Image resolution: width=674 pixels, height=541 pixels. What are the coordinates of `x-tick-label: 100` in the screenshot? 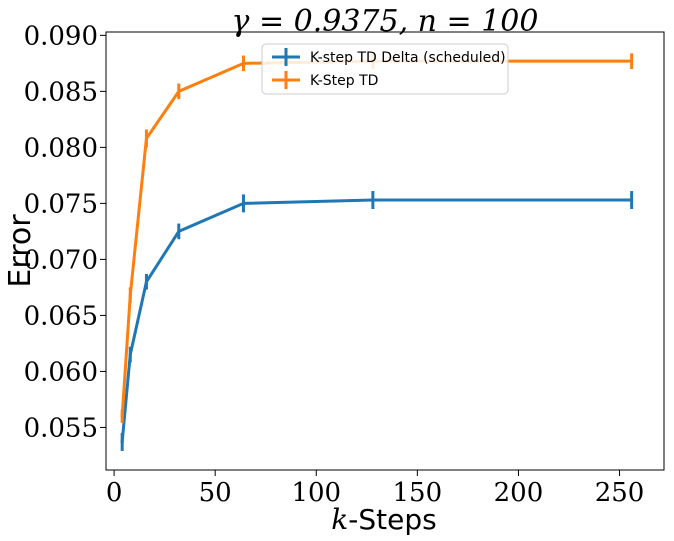 It's located at (316, 493).